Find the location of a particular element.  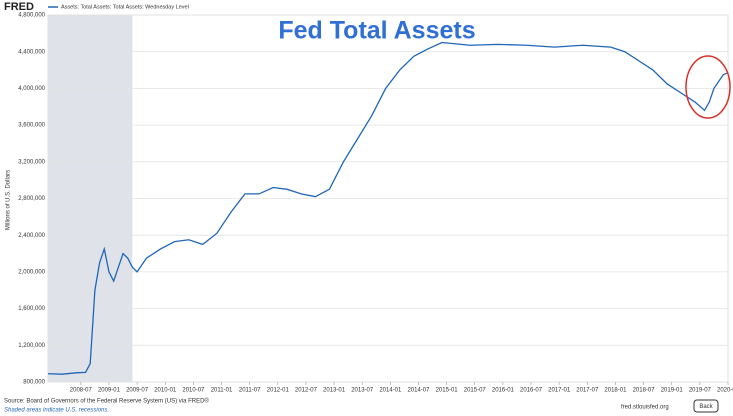

brand: FRED is located at coordinates (19, 7).